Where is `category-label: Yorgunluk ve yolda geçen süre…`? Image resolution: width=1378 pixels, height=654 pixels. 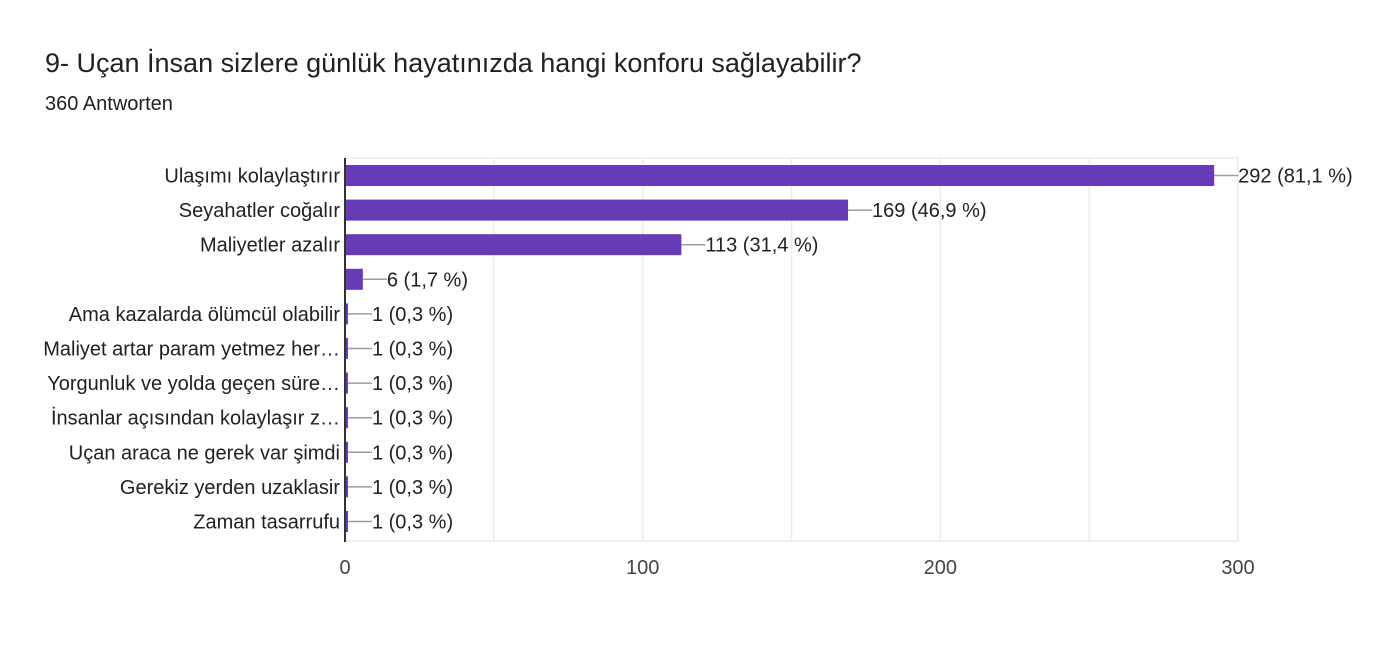 category-label: Yorgunluk ve yolda geçen süre… is located at coordinates (193, 384).